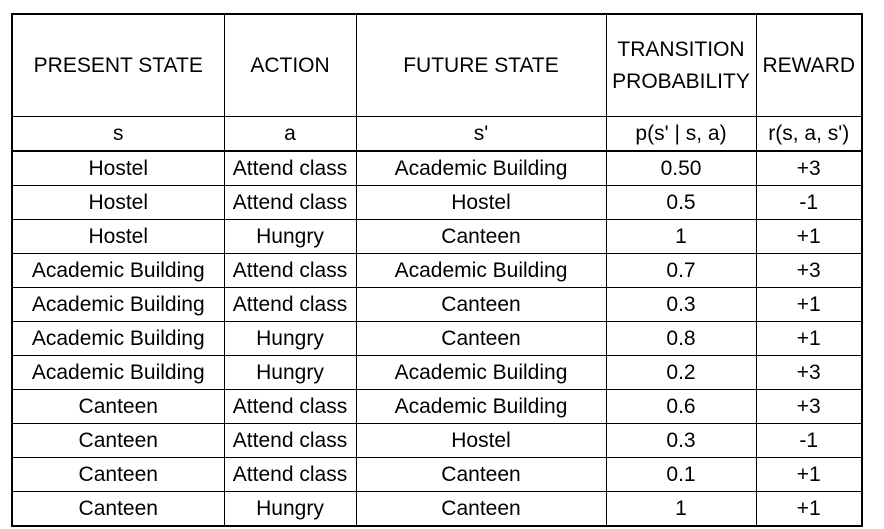 Image resolution: width=884 pixels, height=529 pixels. Describe the element at coordinates (681, 338) in the screenshot. I see `cell-transition-probability: 0.8` at that location.